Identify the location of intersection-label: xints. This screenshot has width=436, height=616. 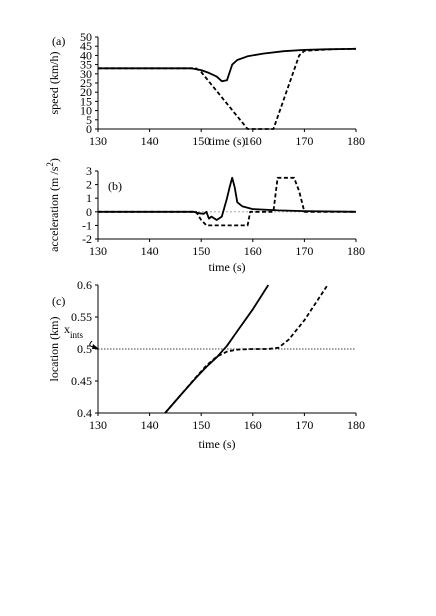
(74, 331).